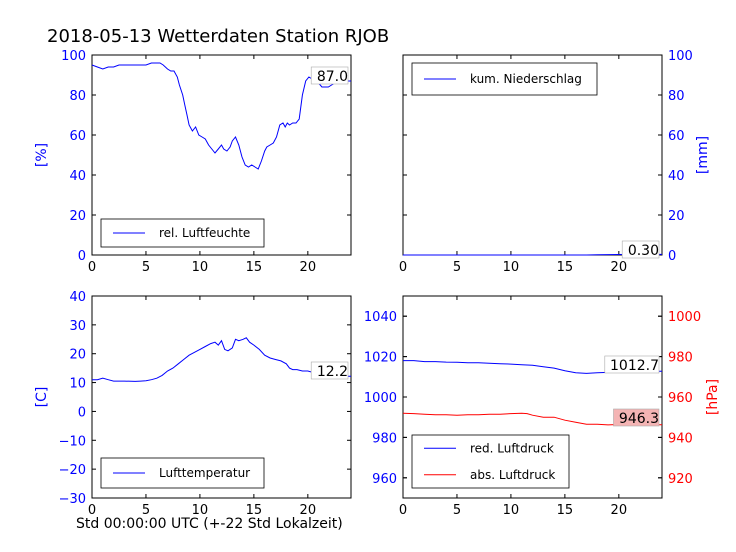  What do you see at coordinates (512, 448) in the screenshot?
I see `pressure-legend-label: red. Luftdruck` at bounding box center [512, 448].